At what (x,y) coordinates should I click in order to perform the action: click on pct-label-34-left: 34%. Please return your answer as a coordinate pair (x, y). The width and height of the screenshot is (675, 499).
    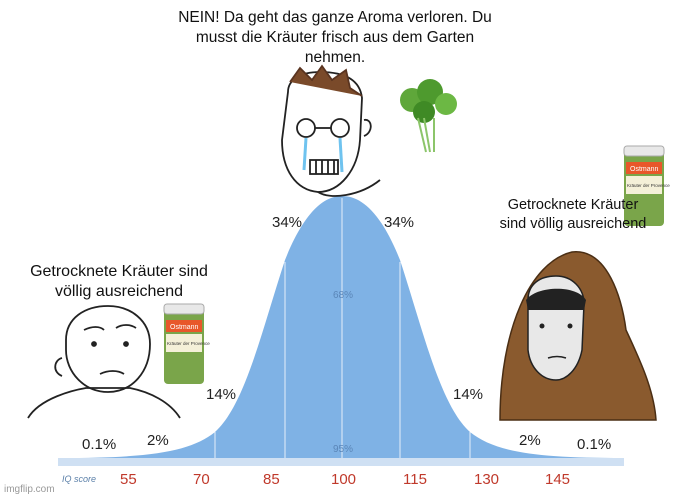
    Looking at the image, I should click on (287, 222).